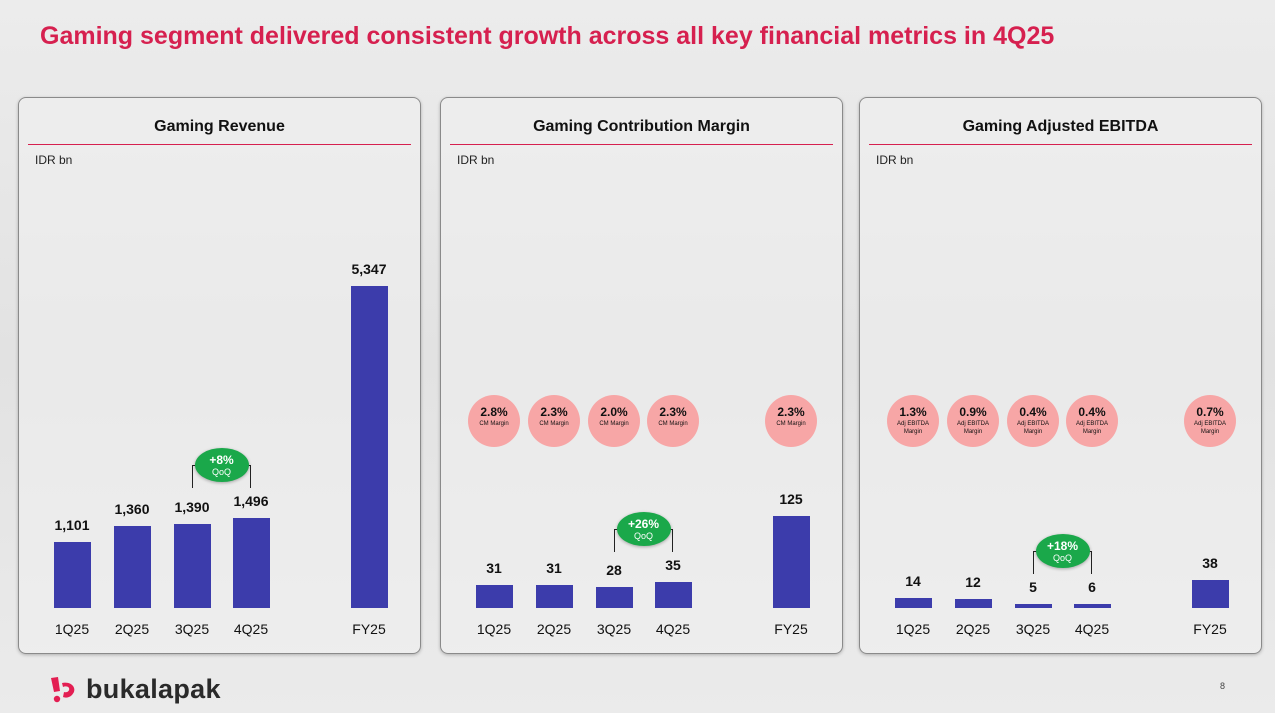 The image size is (1275, 713). What do you see at coordinates (614, 570) in the screenshot?
I see `value-label: 28` at bounding box center [614, 570].